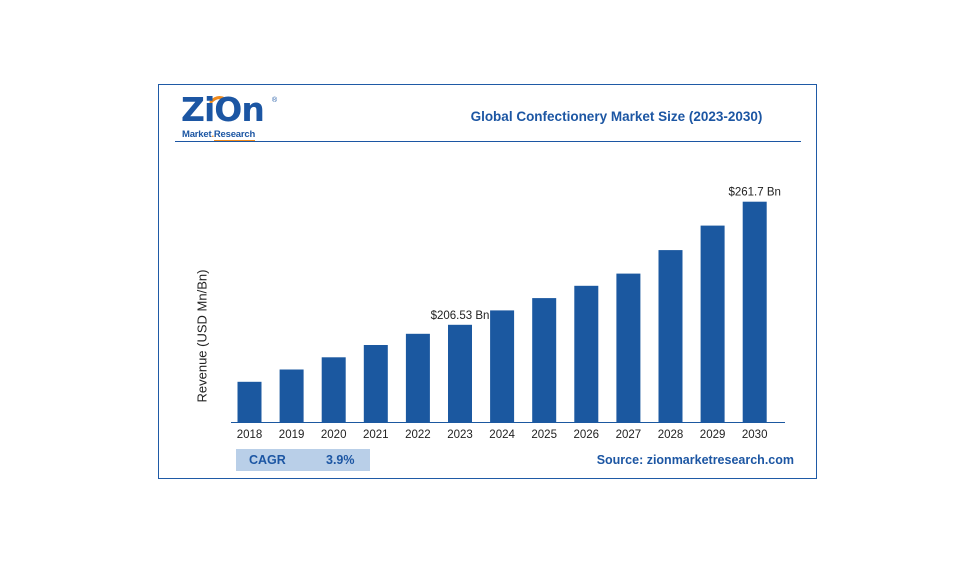 This screenshot has width=975, height=563. Describe the element at coordinates (219, 135) in the screenshot. I see `logo-subtitle: Market.Research` at that location.